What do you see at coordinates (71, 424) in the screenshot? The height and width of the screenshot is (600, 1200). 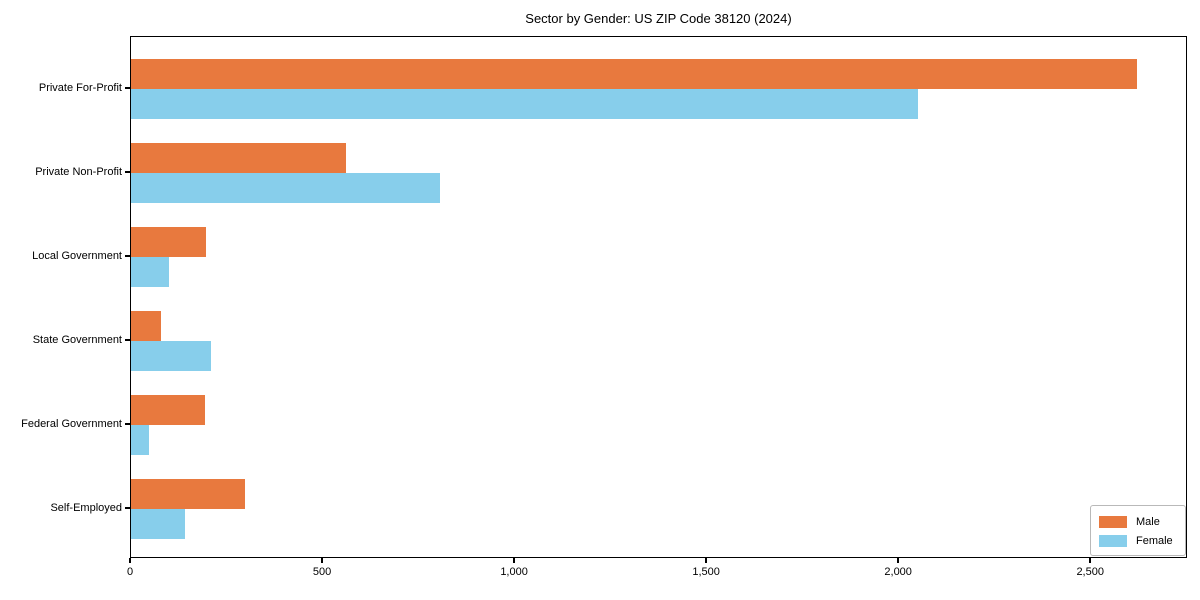 I see `category-label-4: Federal Government` at bounding box center [71, 424].